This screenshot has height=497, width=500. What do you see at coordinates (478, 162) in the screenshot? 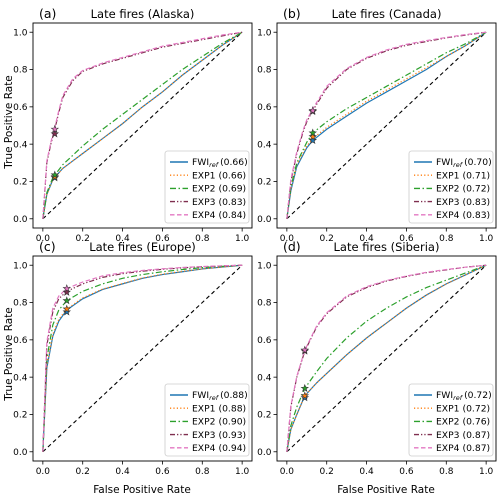
I see `legend-auc: (0.70)` at bounding box center [478, 162].